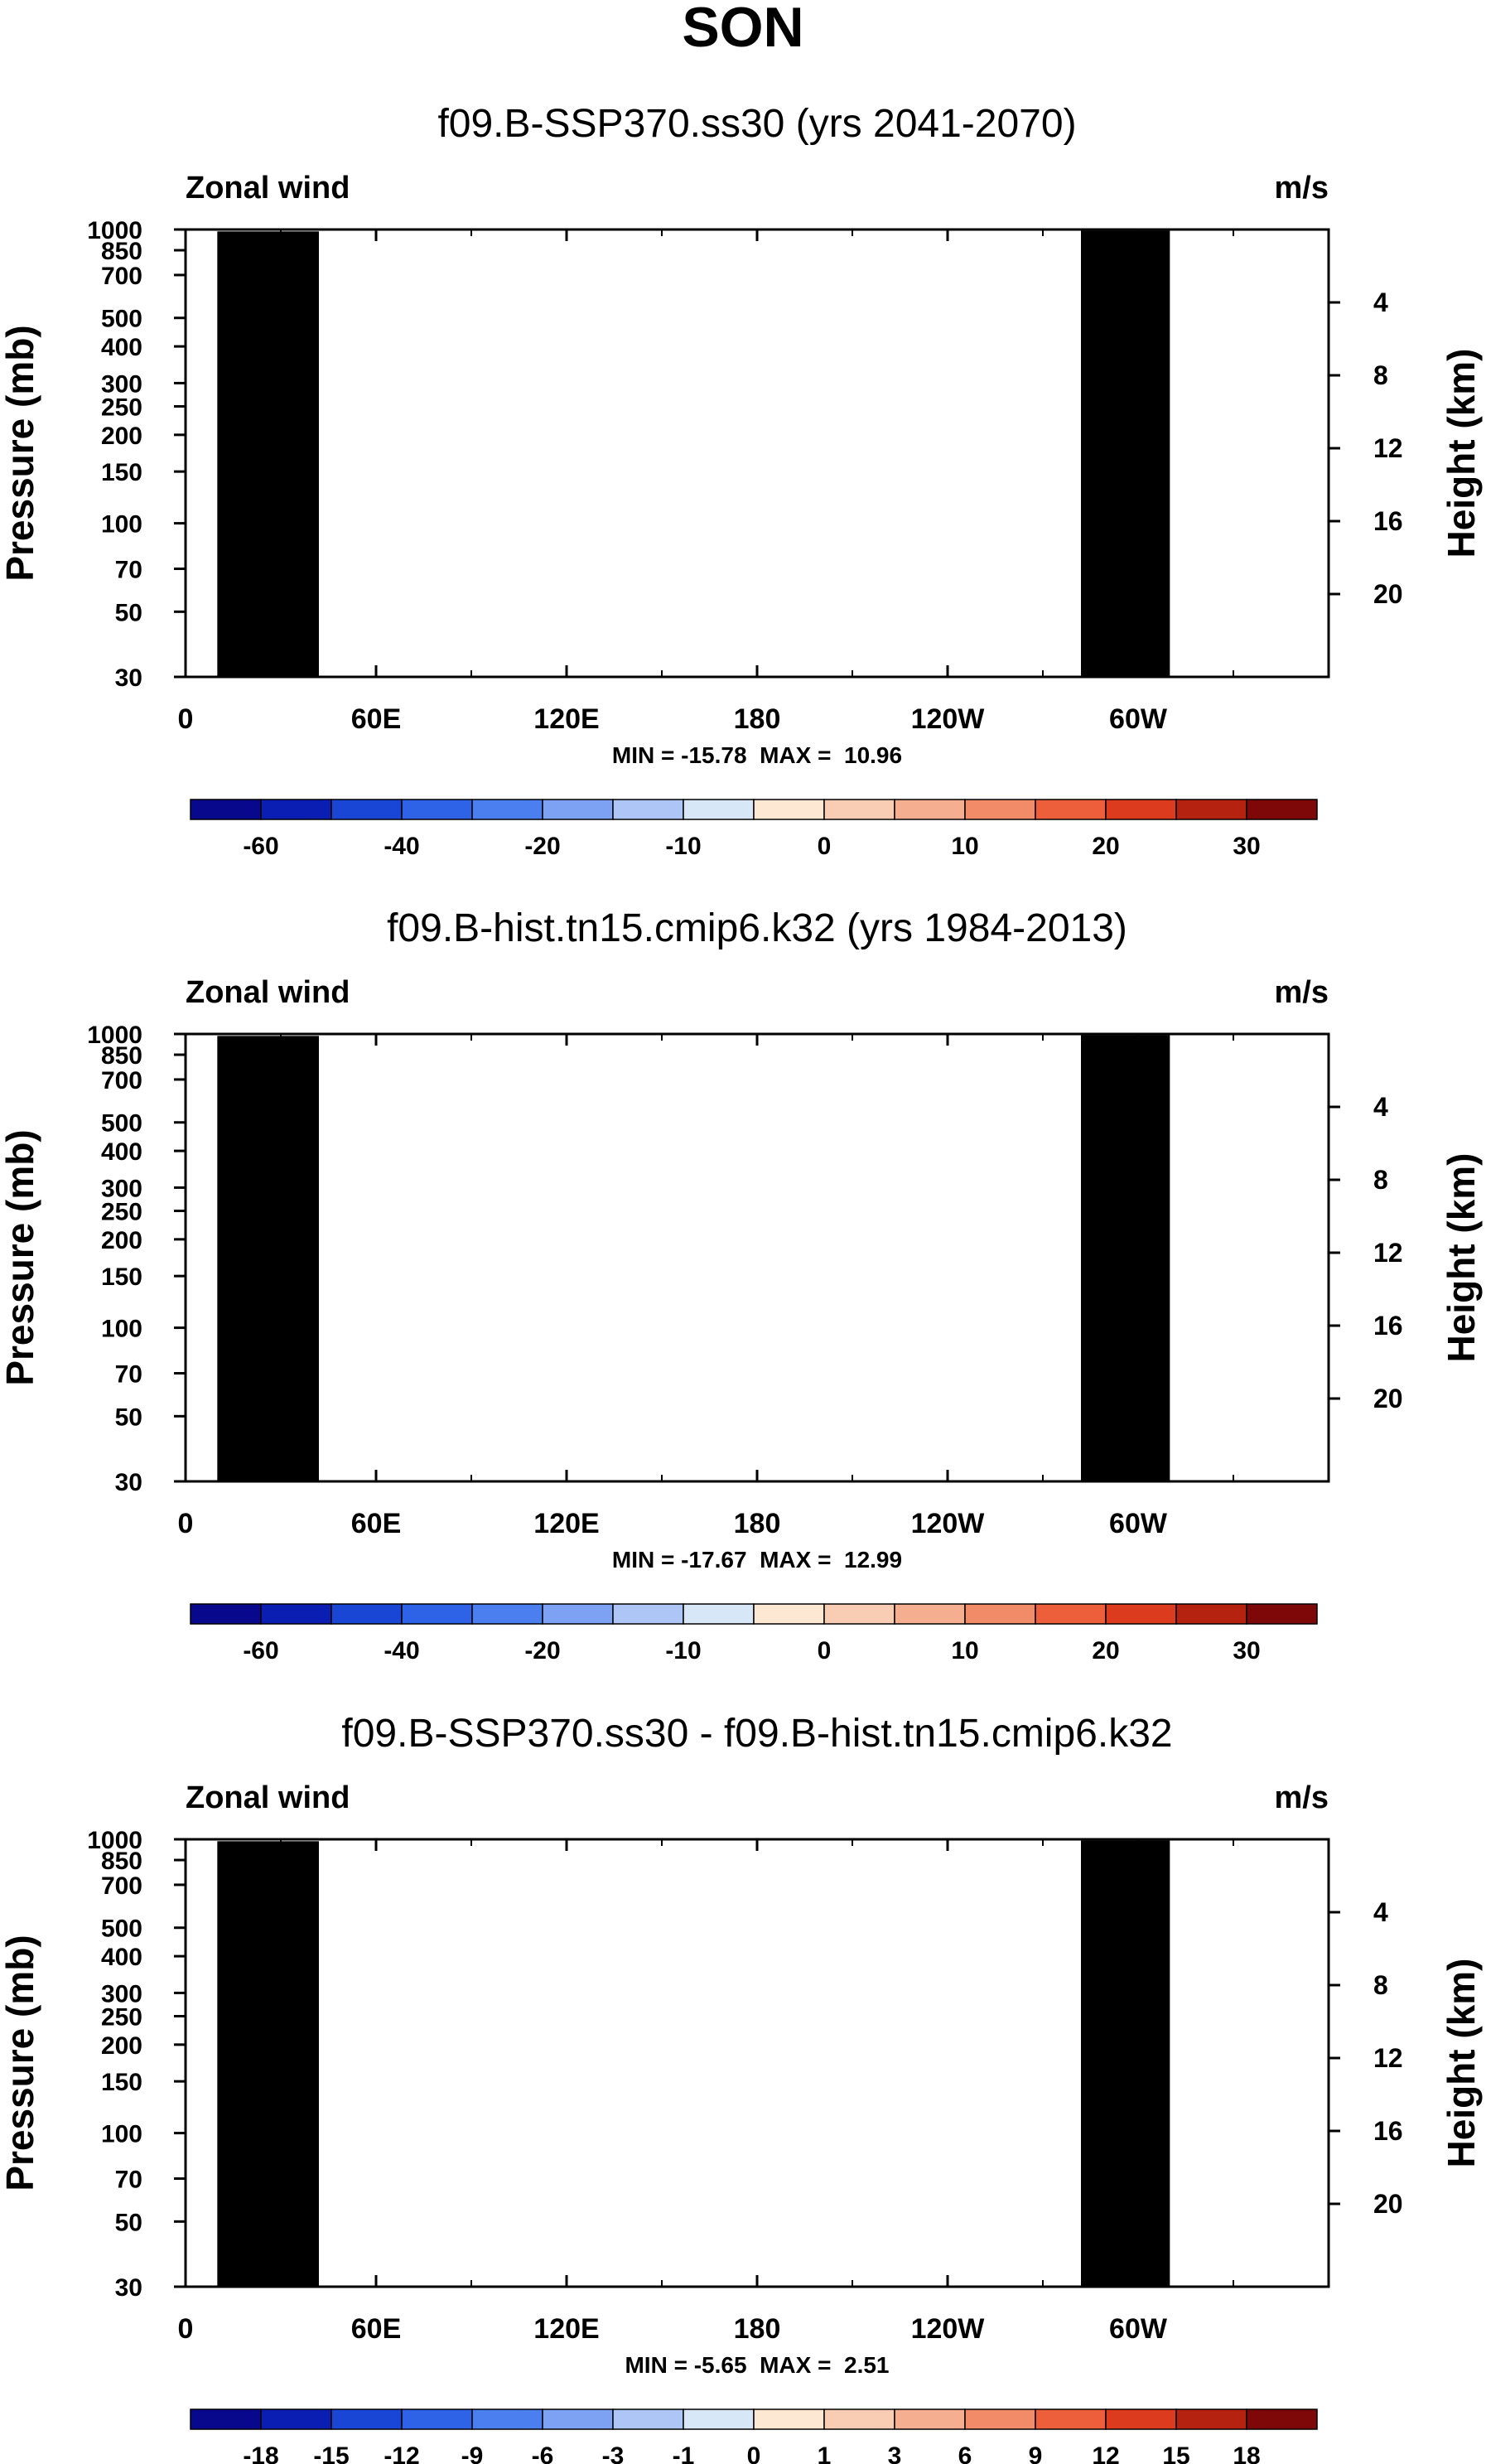 The image size is (1486, 2464). Describe the element at coordinates (566, 2329) in the screenshot. I see `x-tick-label: 120E` at that location.